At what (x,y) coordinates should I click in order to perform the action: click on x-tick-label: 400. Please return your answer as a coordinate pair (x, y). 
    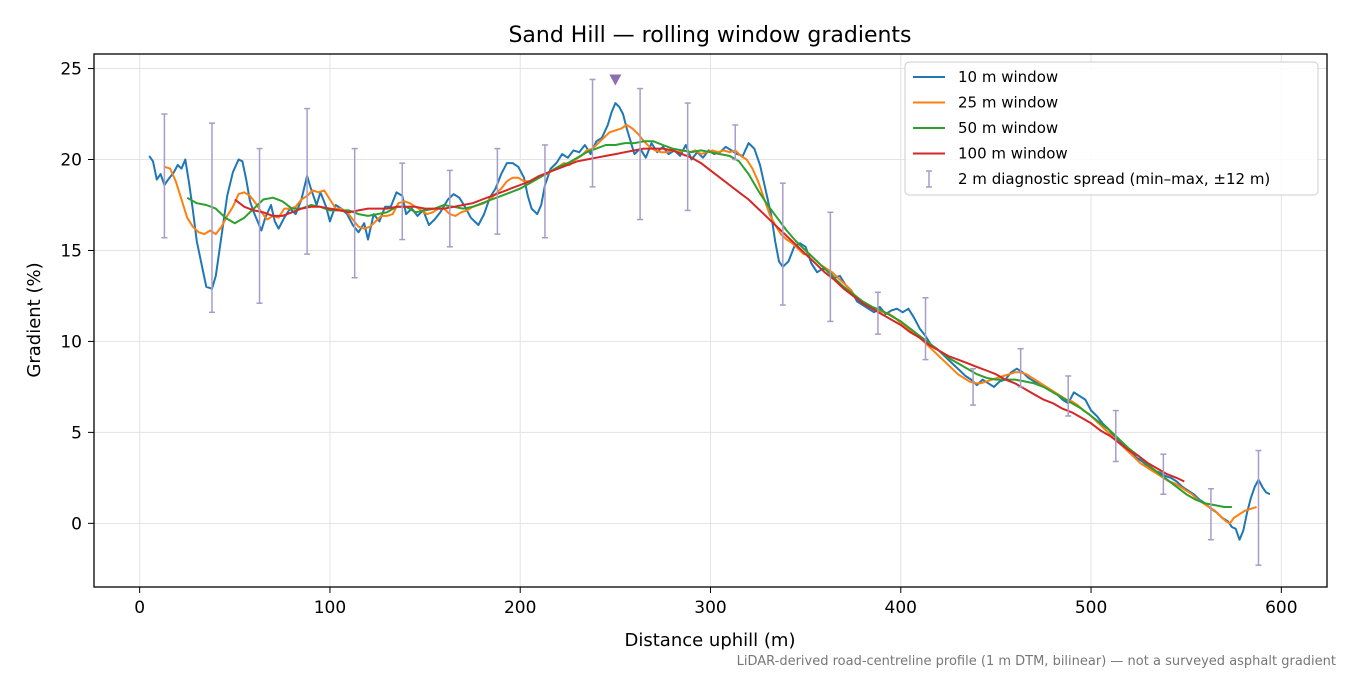
    Looking at the image, I should click on (901, 608).